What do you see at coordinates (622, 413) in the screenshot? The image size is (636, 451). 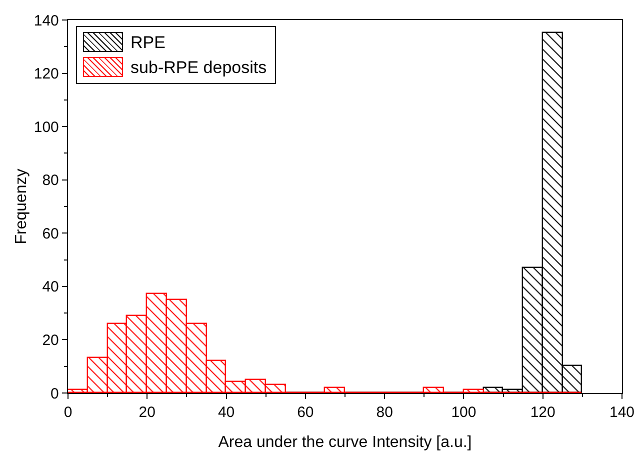 I see `x-tick-label: 140` at bounding box center [622, 413].